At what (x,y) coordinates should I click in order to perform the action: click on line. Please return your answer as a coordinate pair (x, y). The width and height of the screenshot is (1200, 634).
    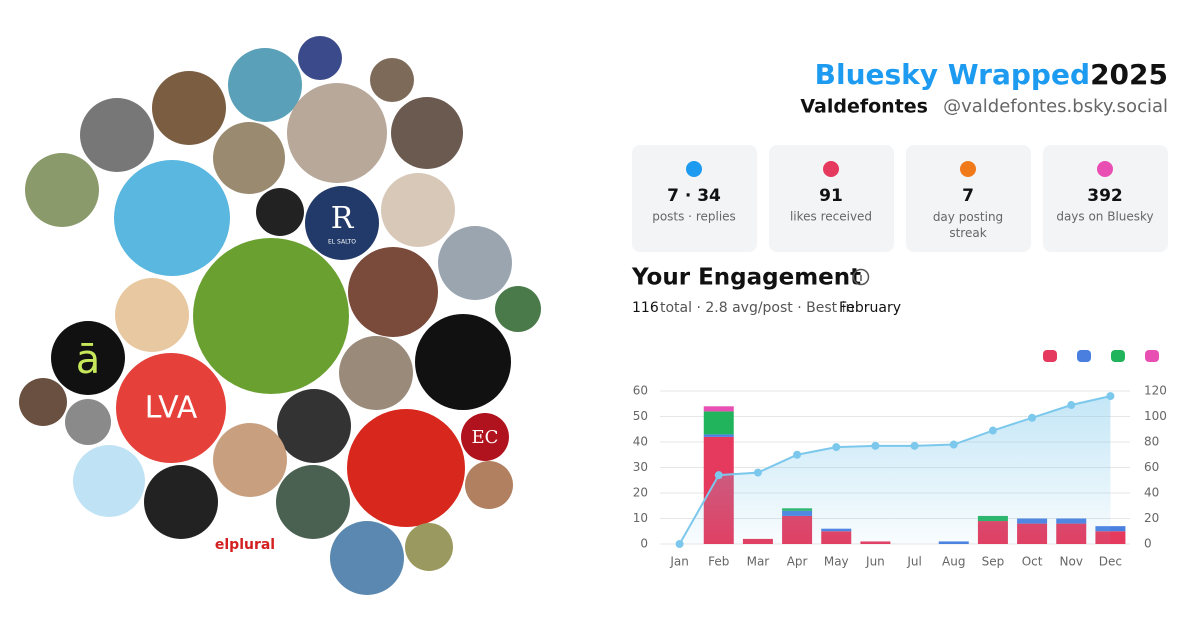
    Looking at the image, I should click on (894, 470).